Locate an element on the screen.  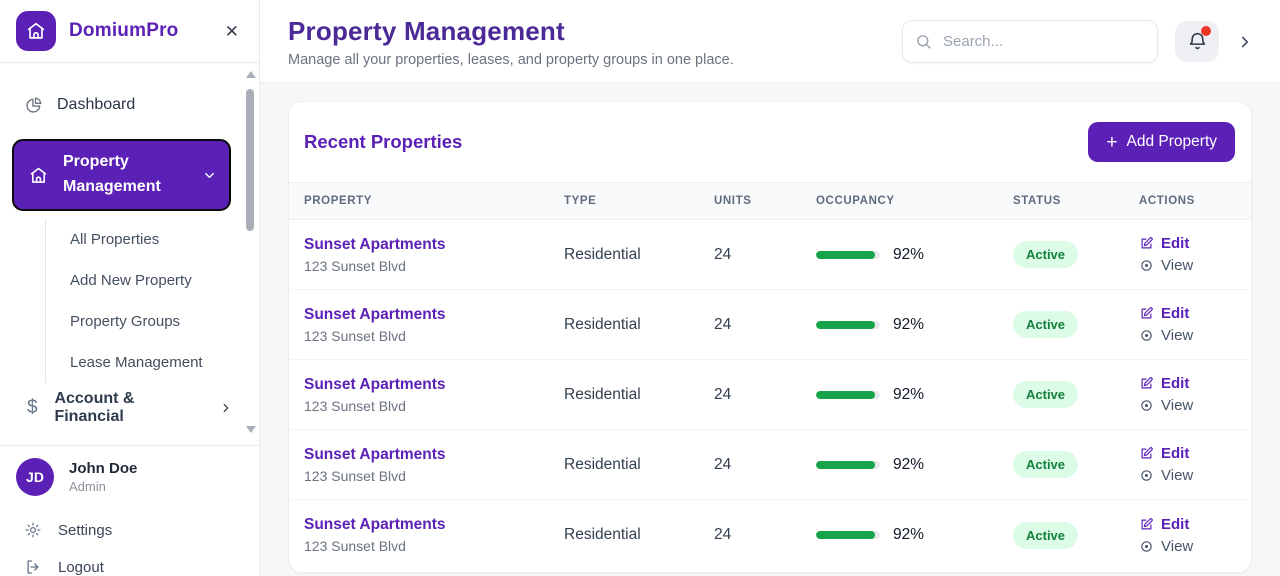
notification-badge is located at coordinates (1206, 31).